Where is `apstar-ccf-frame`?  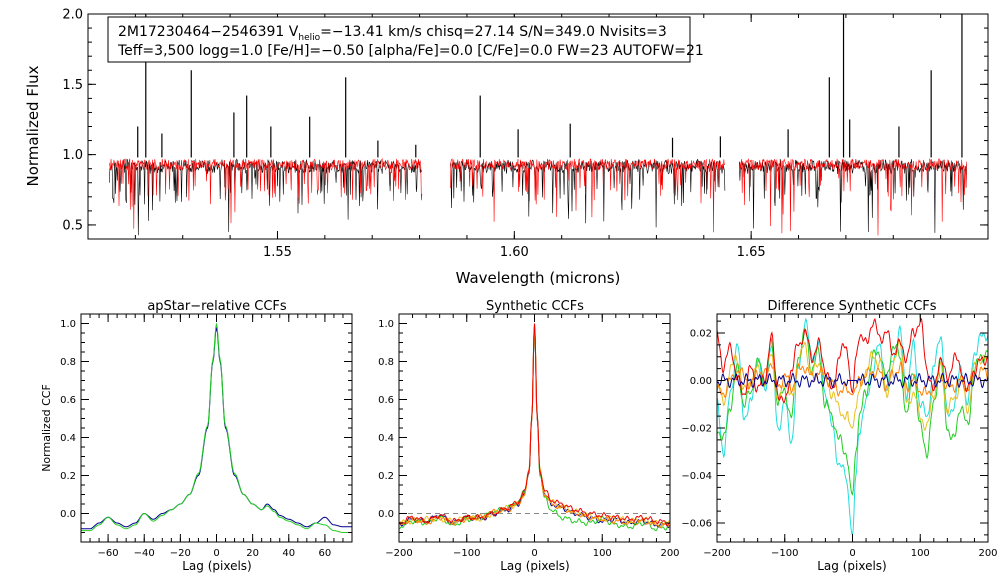
apstar-ccf-frame is located at coordinates (216, 428).